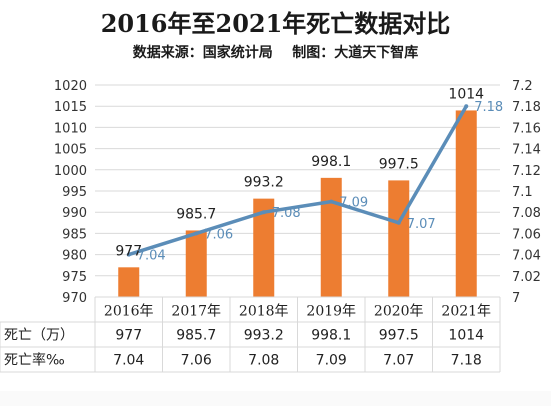 The image size is (551, 406). I want to click on y-right-tick-label: 7.18, so click(526, 107).